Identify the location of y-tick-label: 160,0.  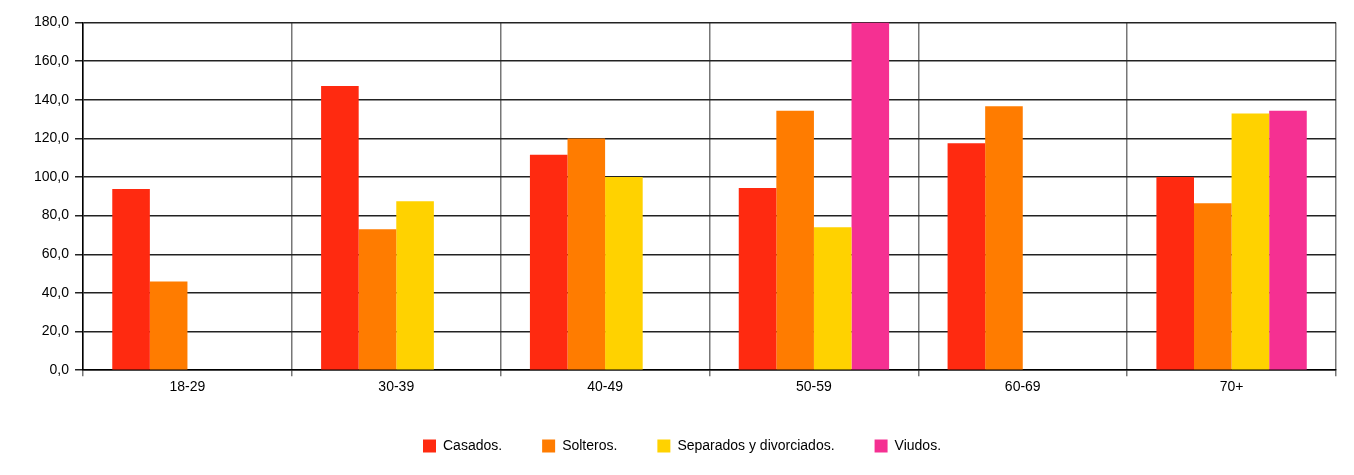
(51, 59).